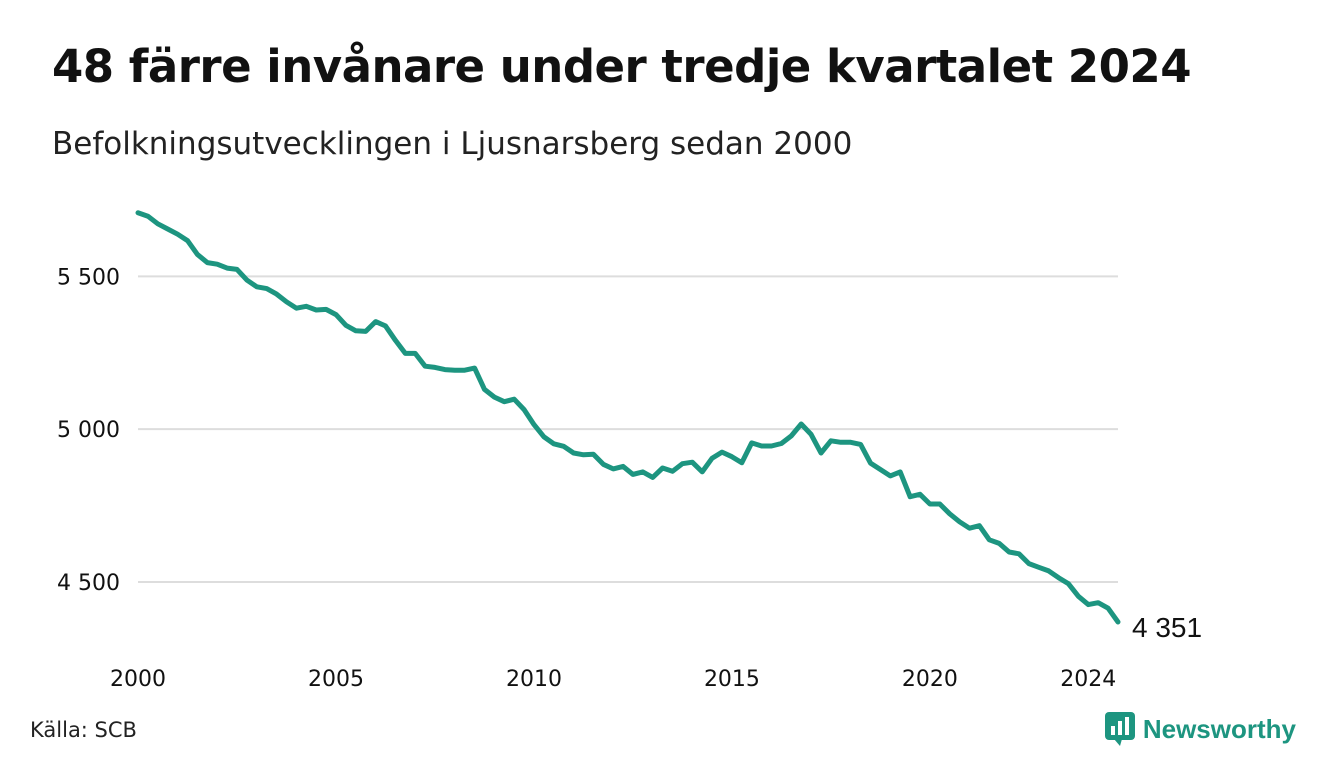  Describe the element at coordinates (732, 679) in the screenshot. I see `x-tick-label: 2015` at that location.